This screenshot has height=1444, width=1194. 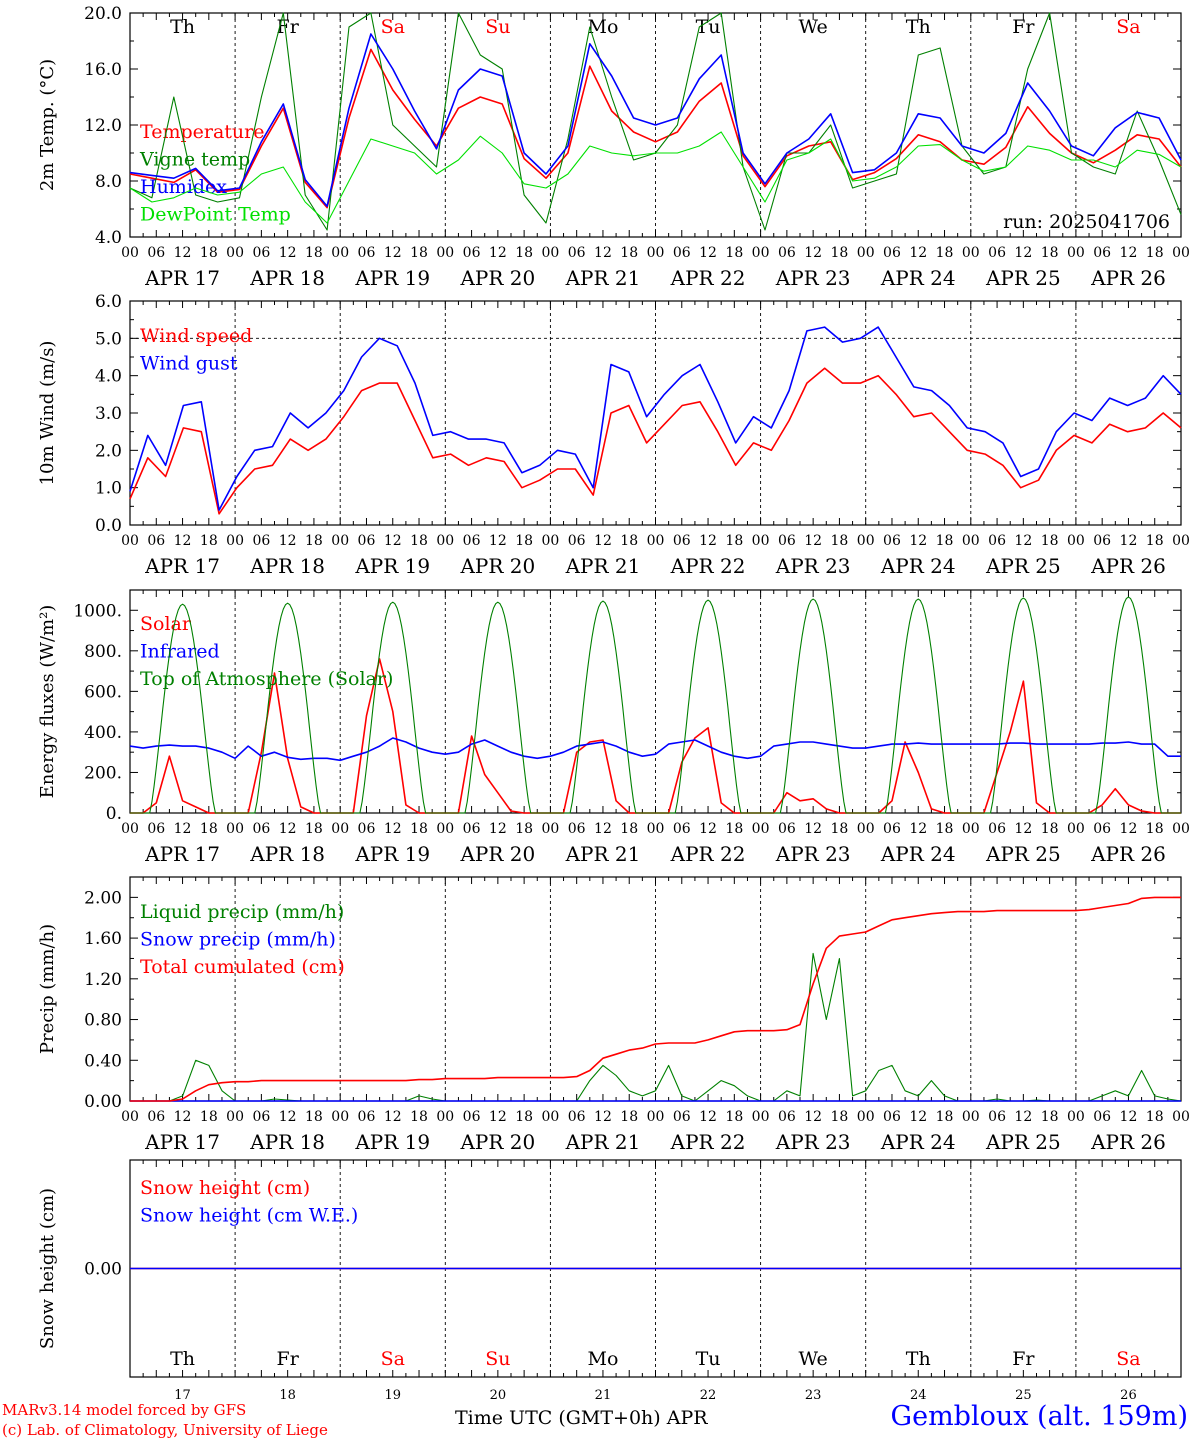 What do you see at coordinates (108, 526) in the screenshot?
I see `wind-y-tick-label: 0.0` at bounding box center [108, 526].